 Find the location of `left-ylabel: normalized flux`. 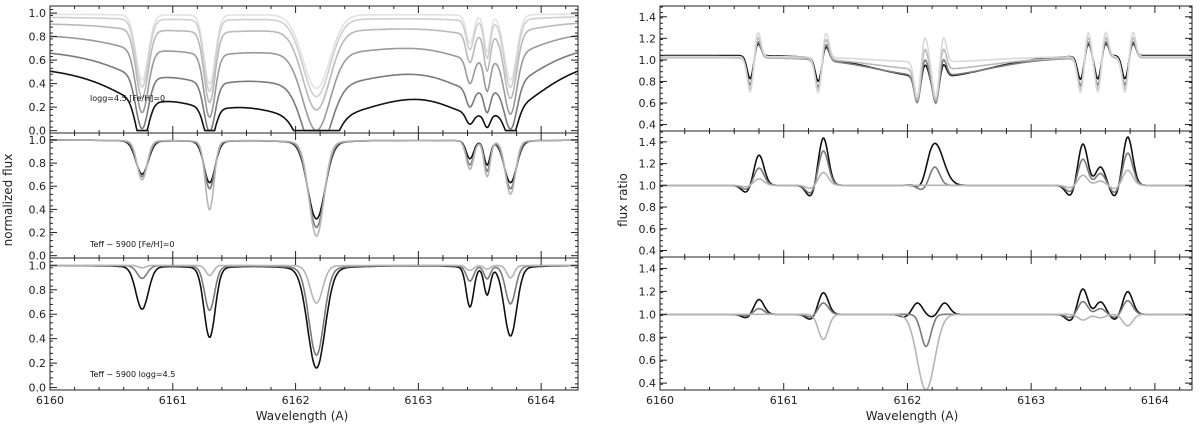

left-ylabel: normalized flux is located at coordinates (8, 200).